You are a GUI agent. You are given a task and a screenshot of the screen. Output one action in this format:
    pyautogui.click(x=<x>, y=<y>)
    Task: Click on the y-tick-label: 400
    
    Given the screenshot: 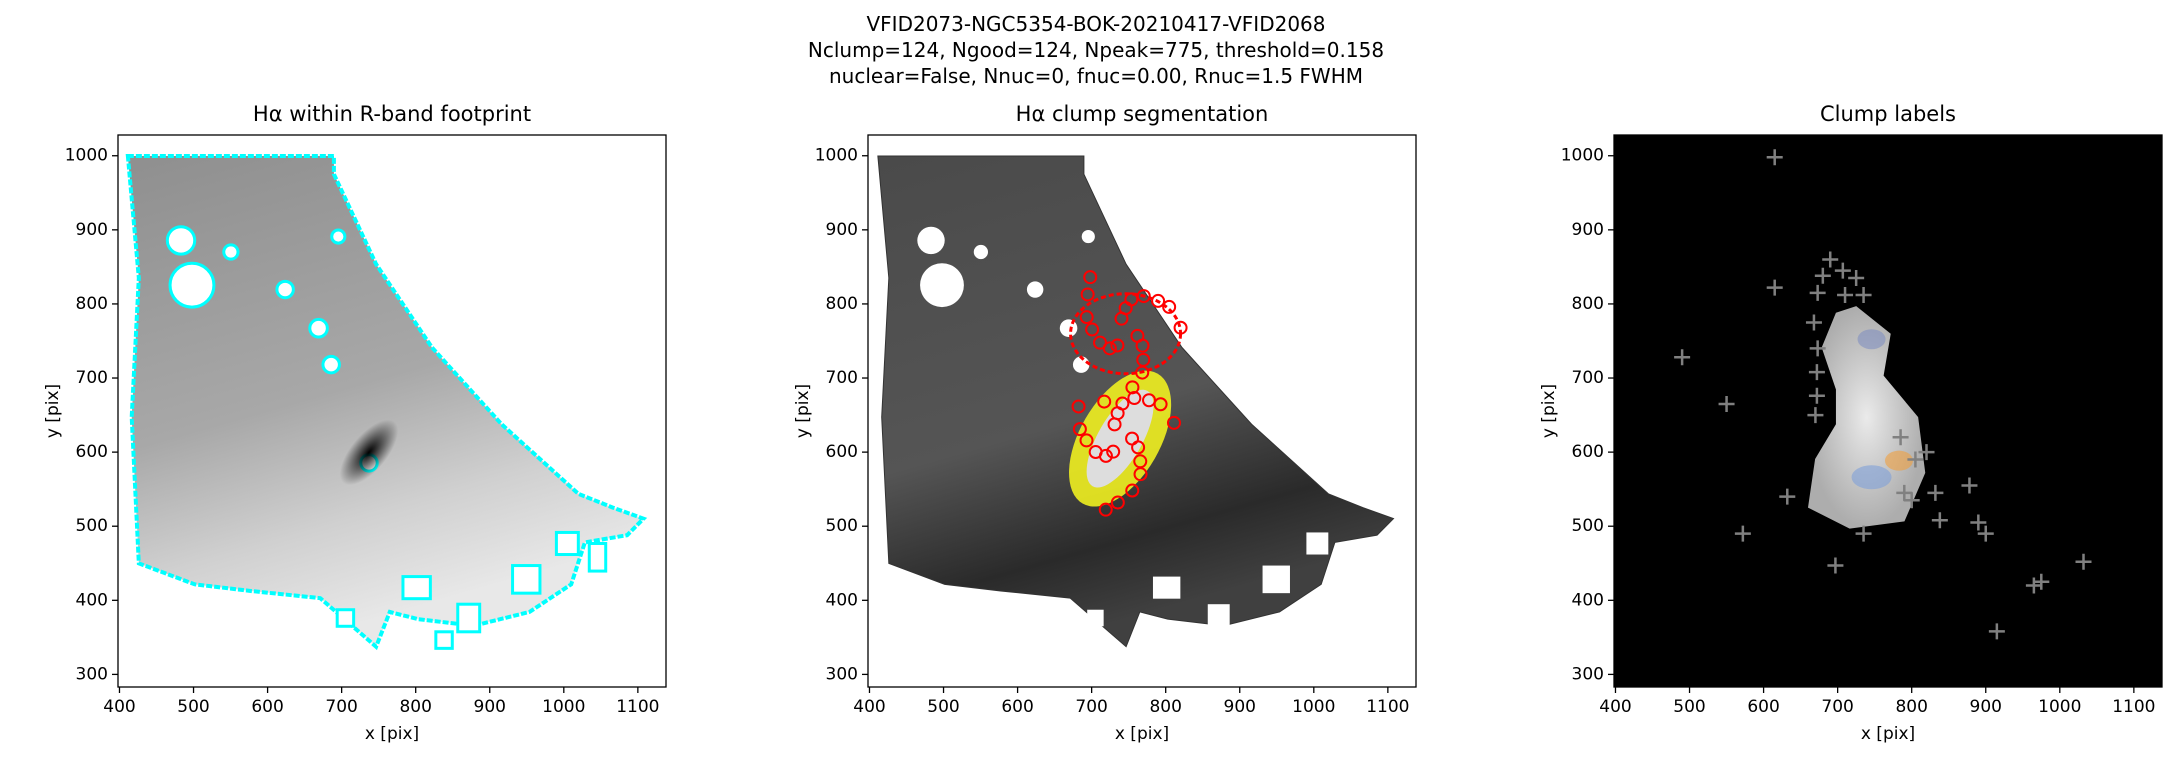 What is the action you would take?
    pyautogui.click(x=1588, y=600)
    